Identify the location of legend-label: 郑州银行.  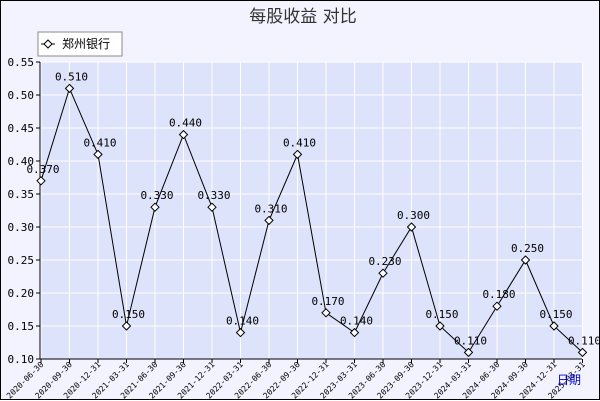
(86, 43).